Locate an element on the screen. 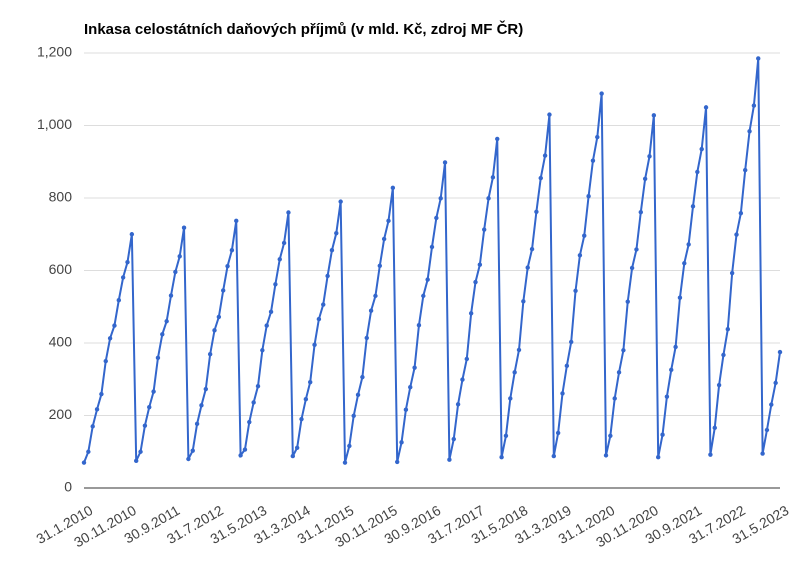 The image size is (800, 562). y-tick-label: 800 is located at coordinates (61, 197).